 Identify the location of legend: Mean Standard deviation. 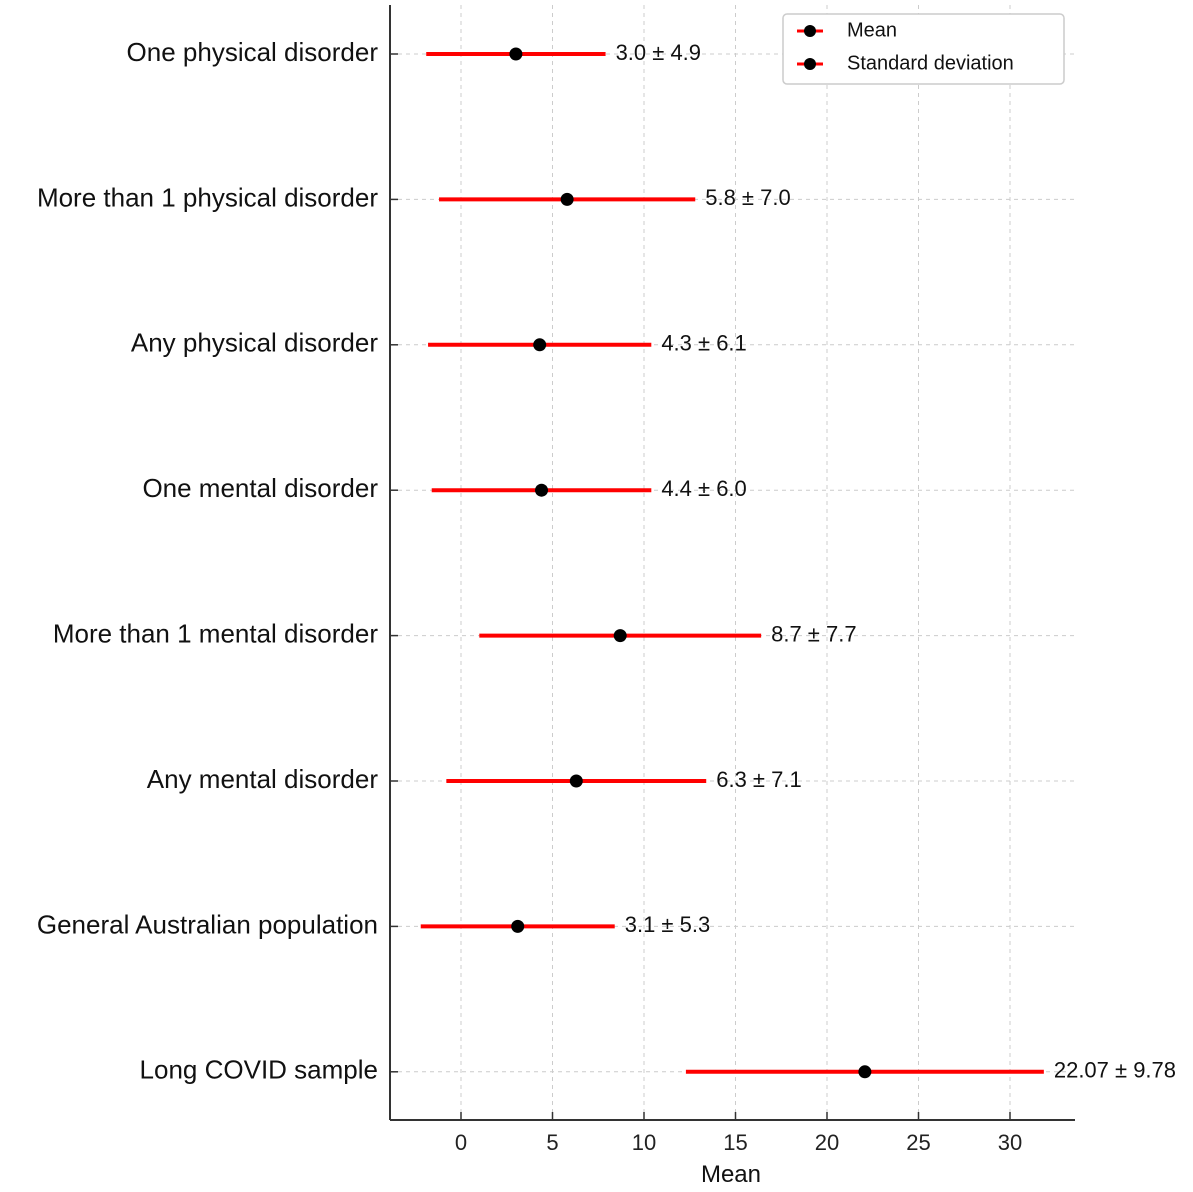
(923, 49).